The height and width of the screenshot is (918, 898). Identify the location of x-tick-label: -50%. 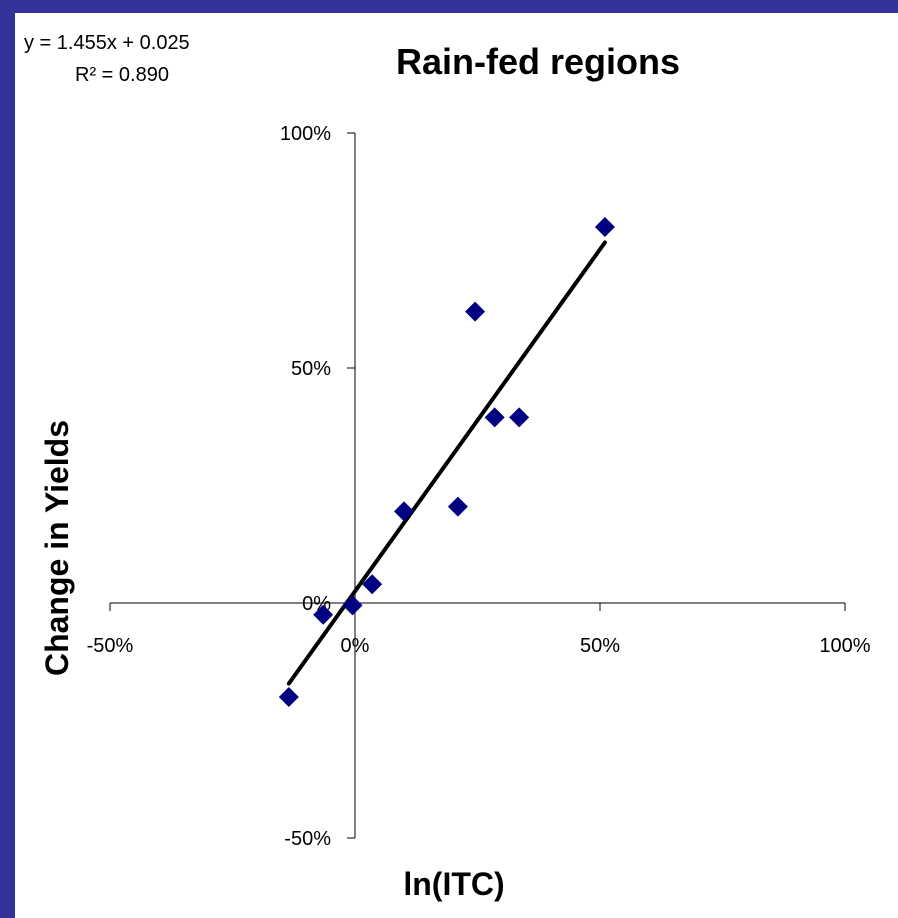
(110, 646).